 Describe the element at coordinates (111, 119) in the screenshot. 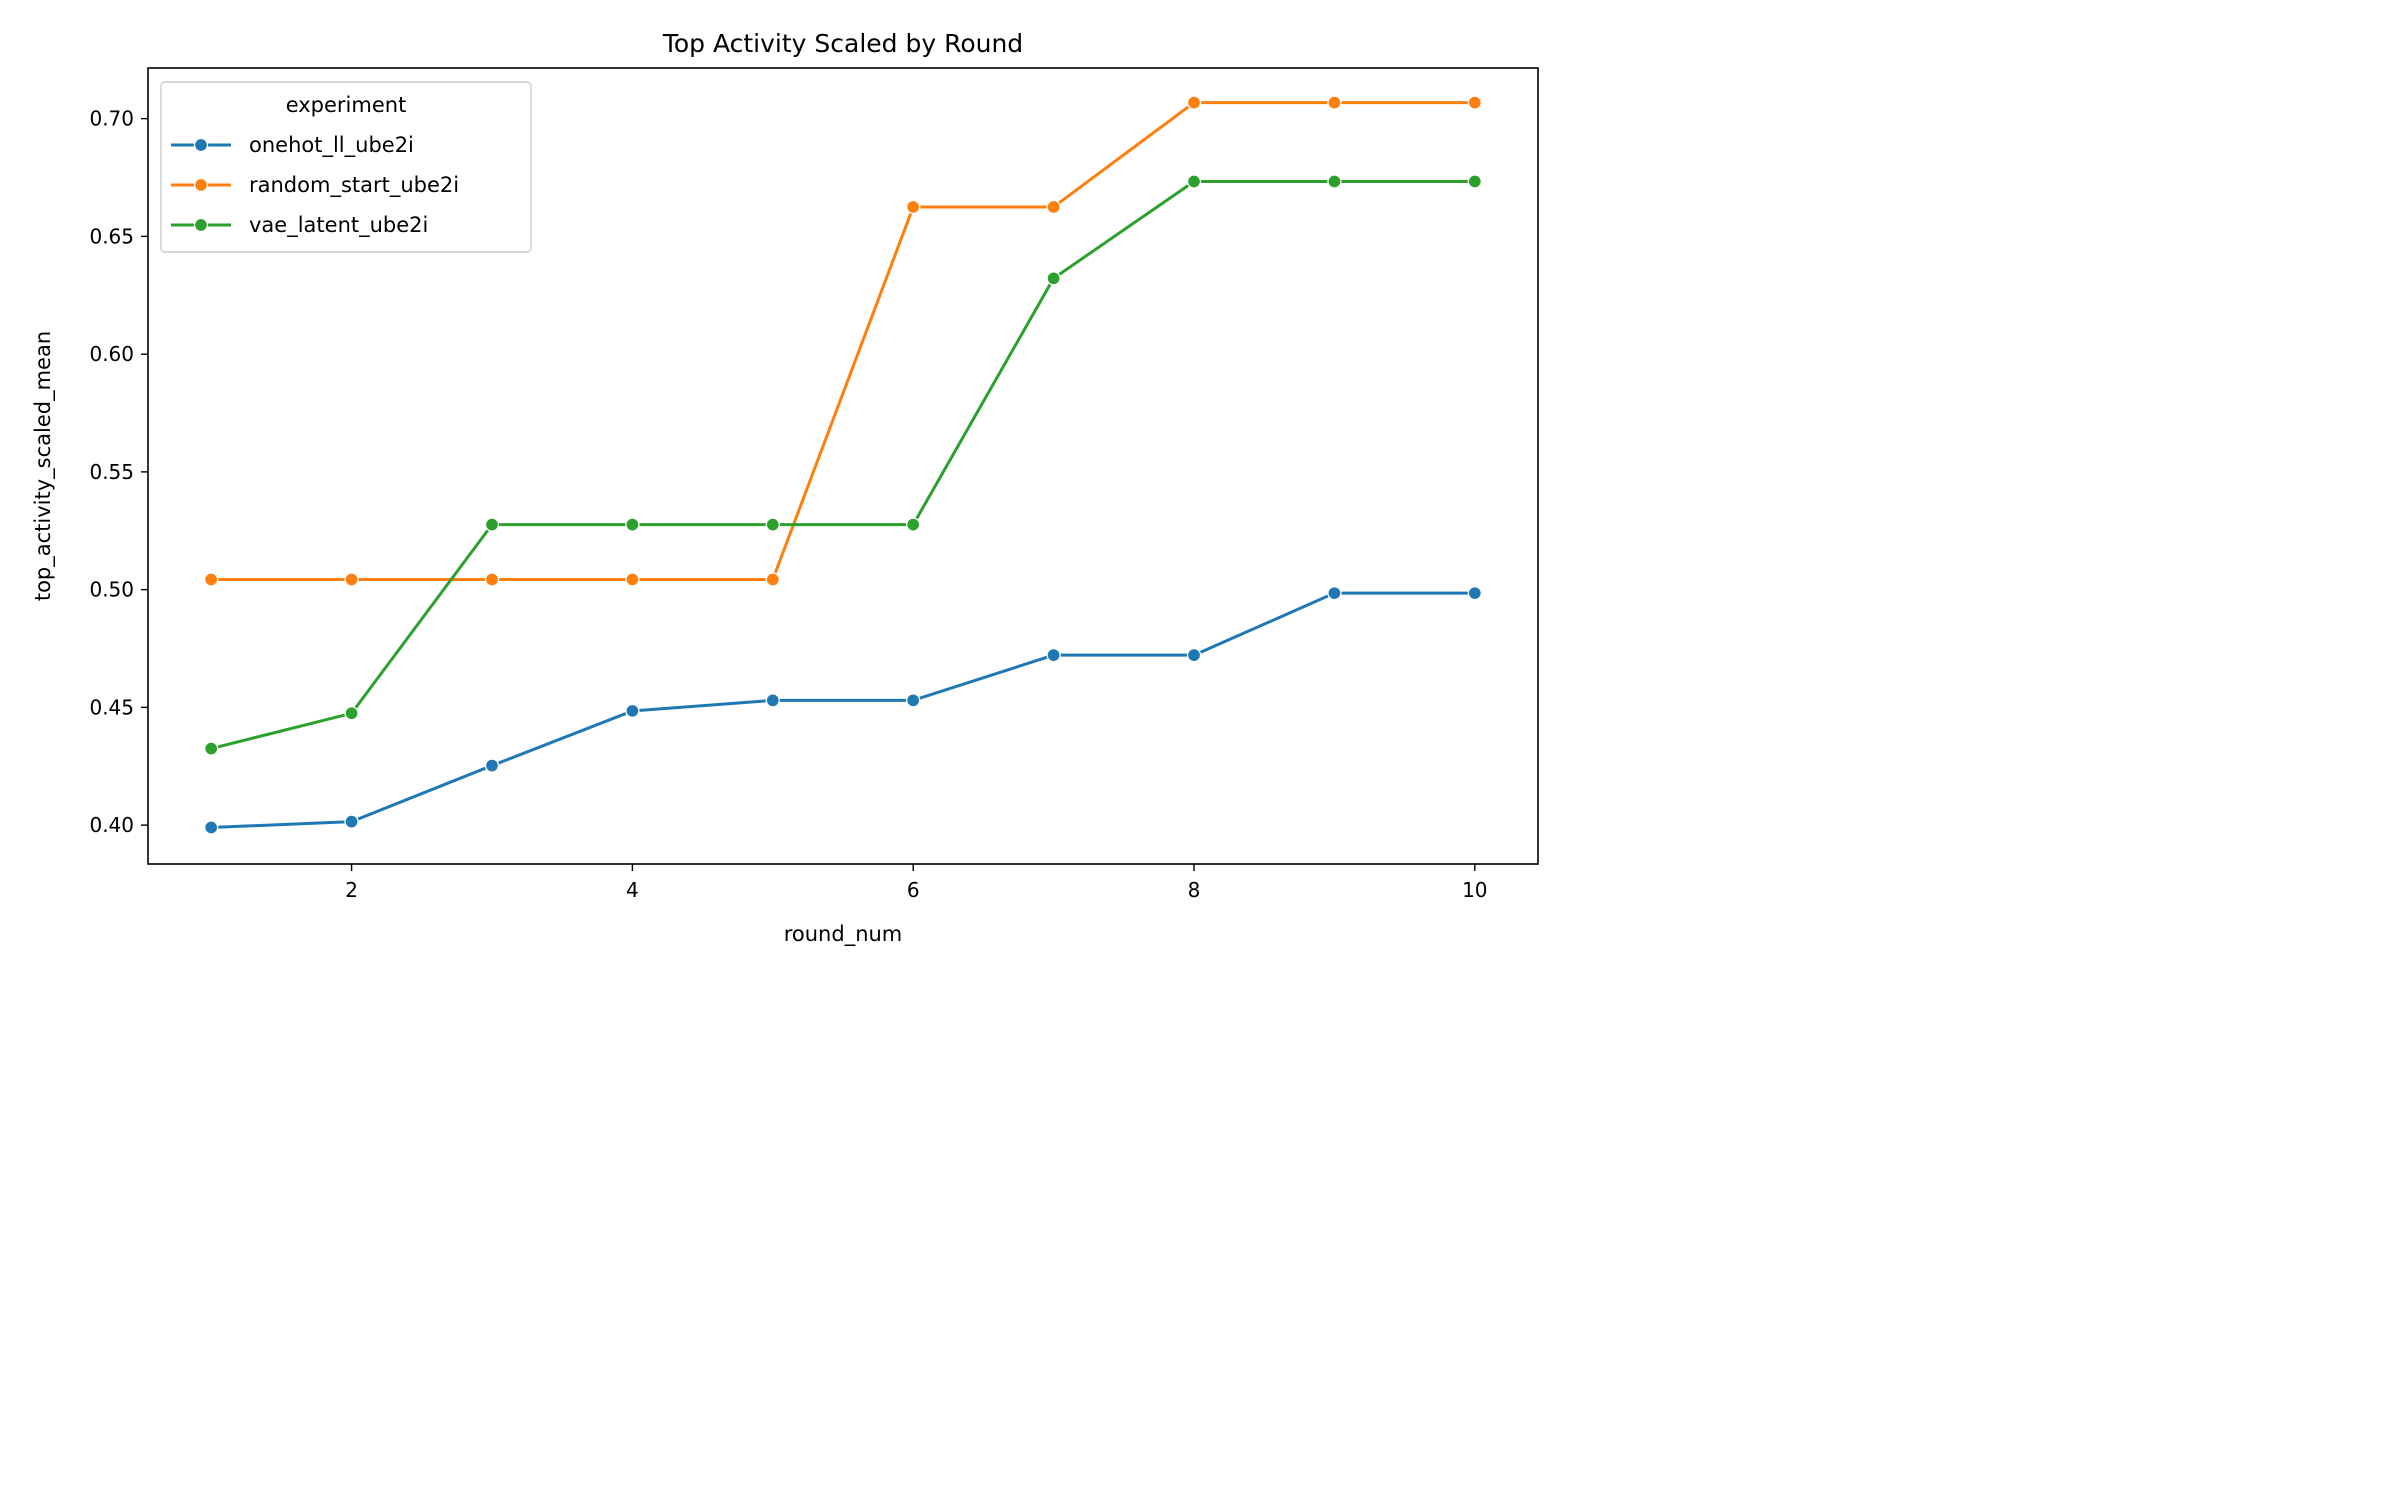

I see `y-tick-label: 0.70` at that location.